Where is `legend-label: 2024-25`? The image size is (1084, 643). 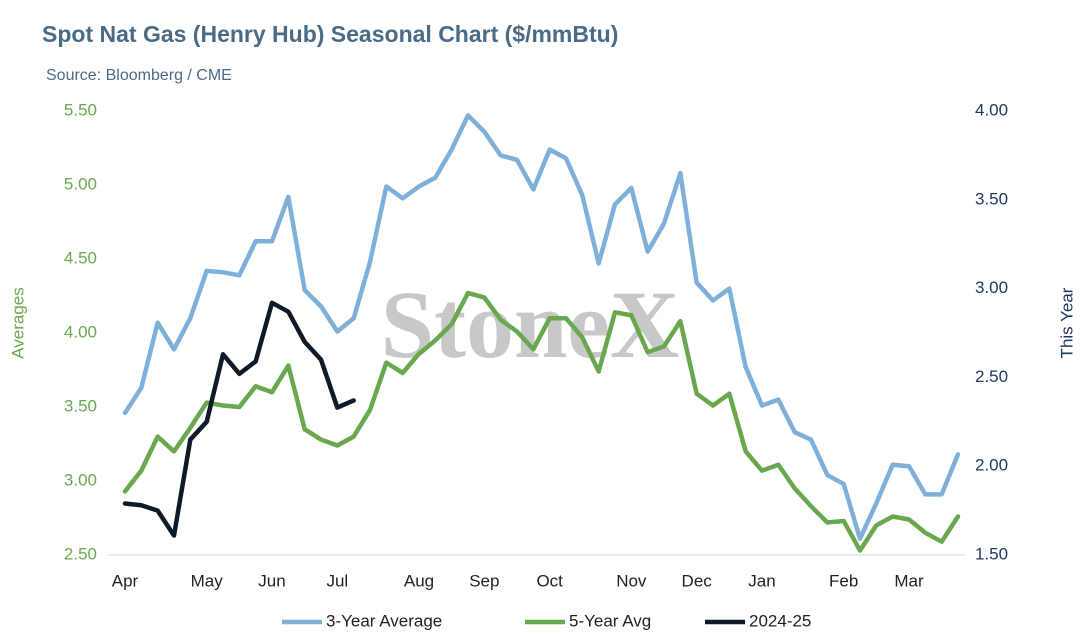
legend-label: 2024-25 is located at coordinates (780, 620).